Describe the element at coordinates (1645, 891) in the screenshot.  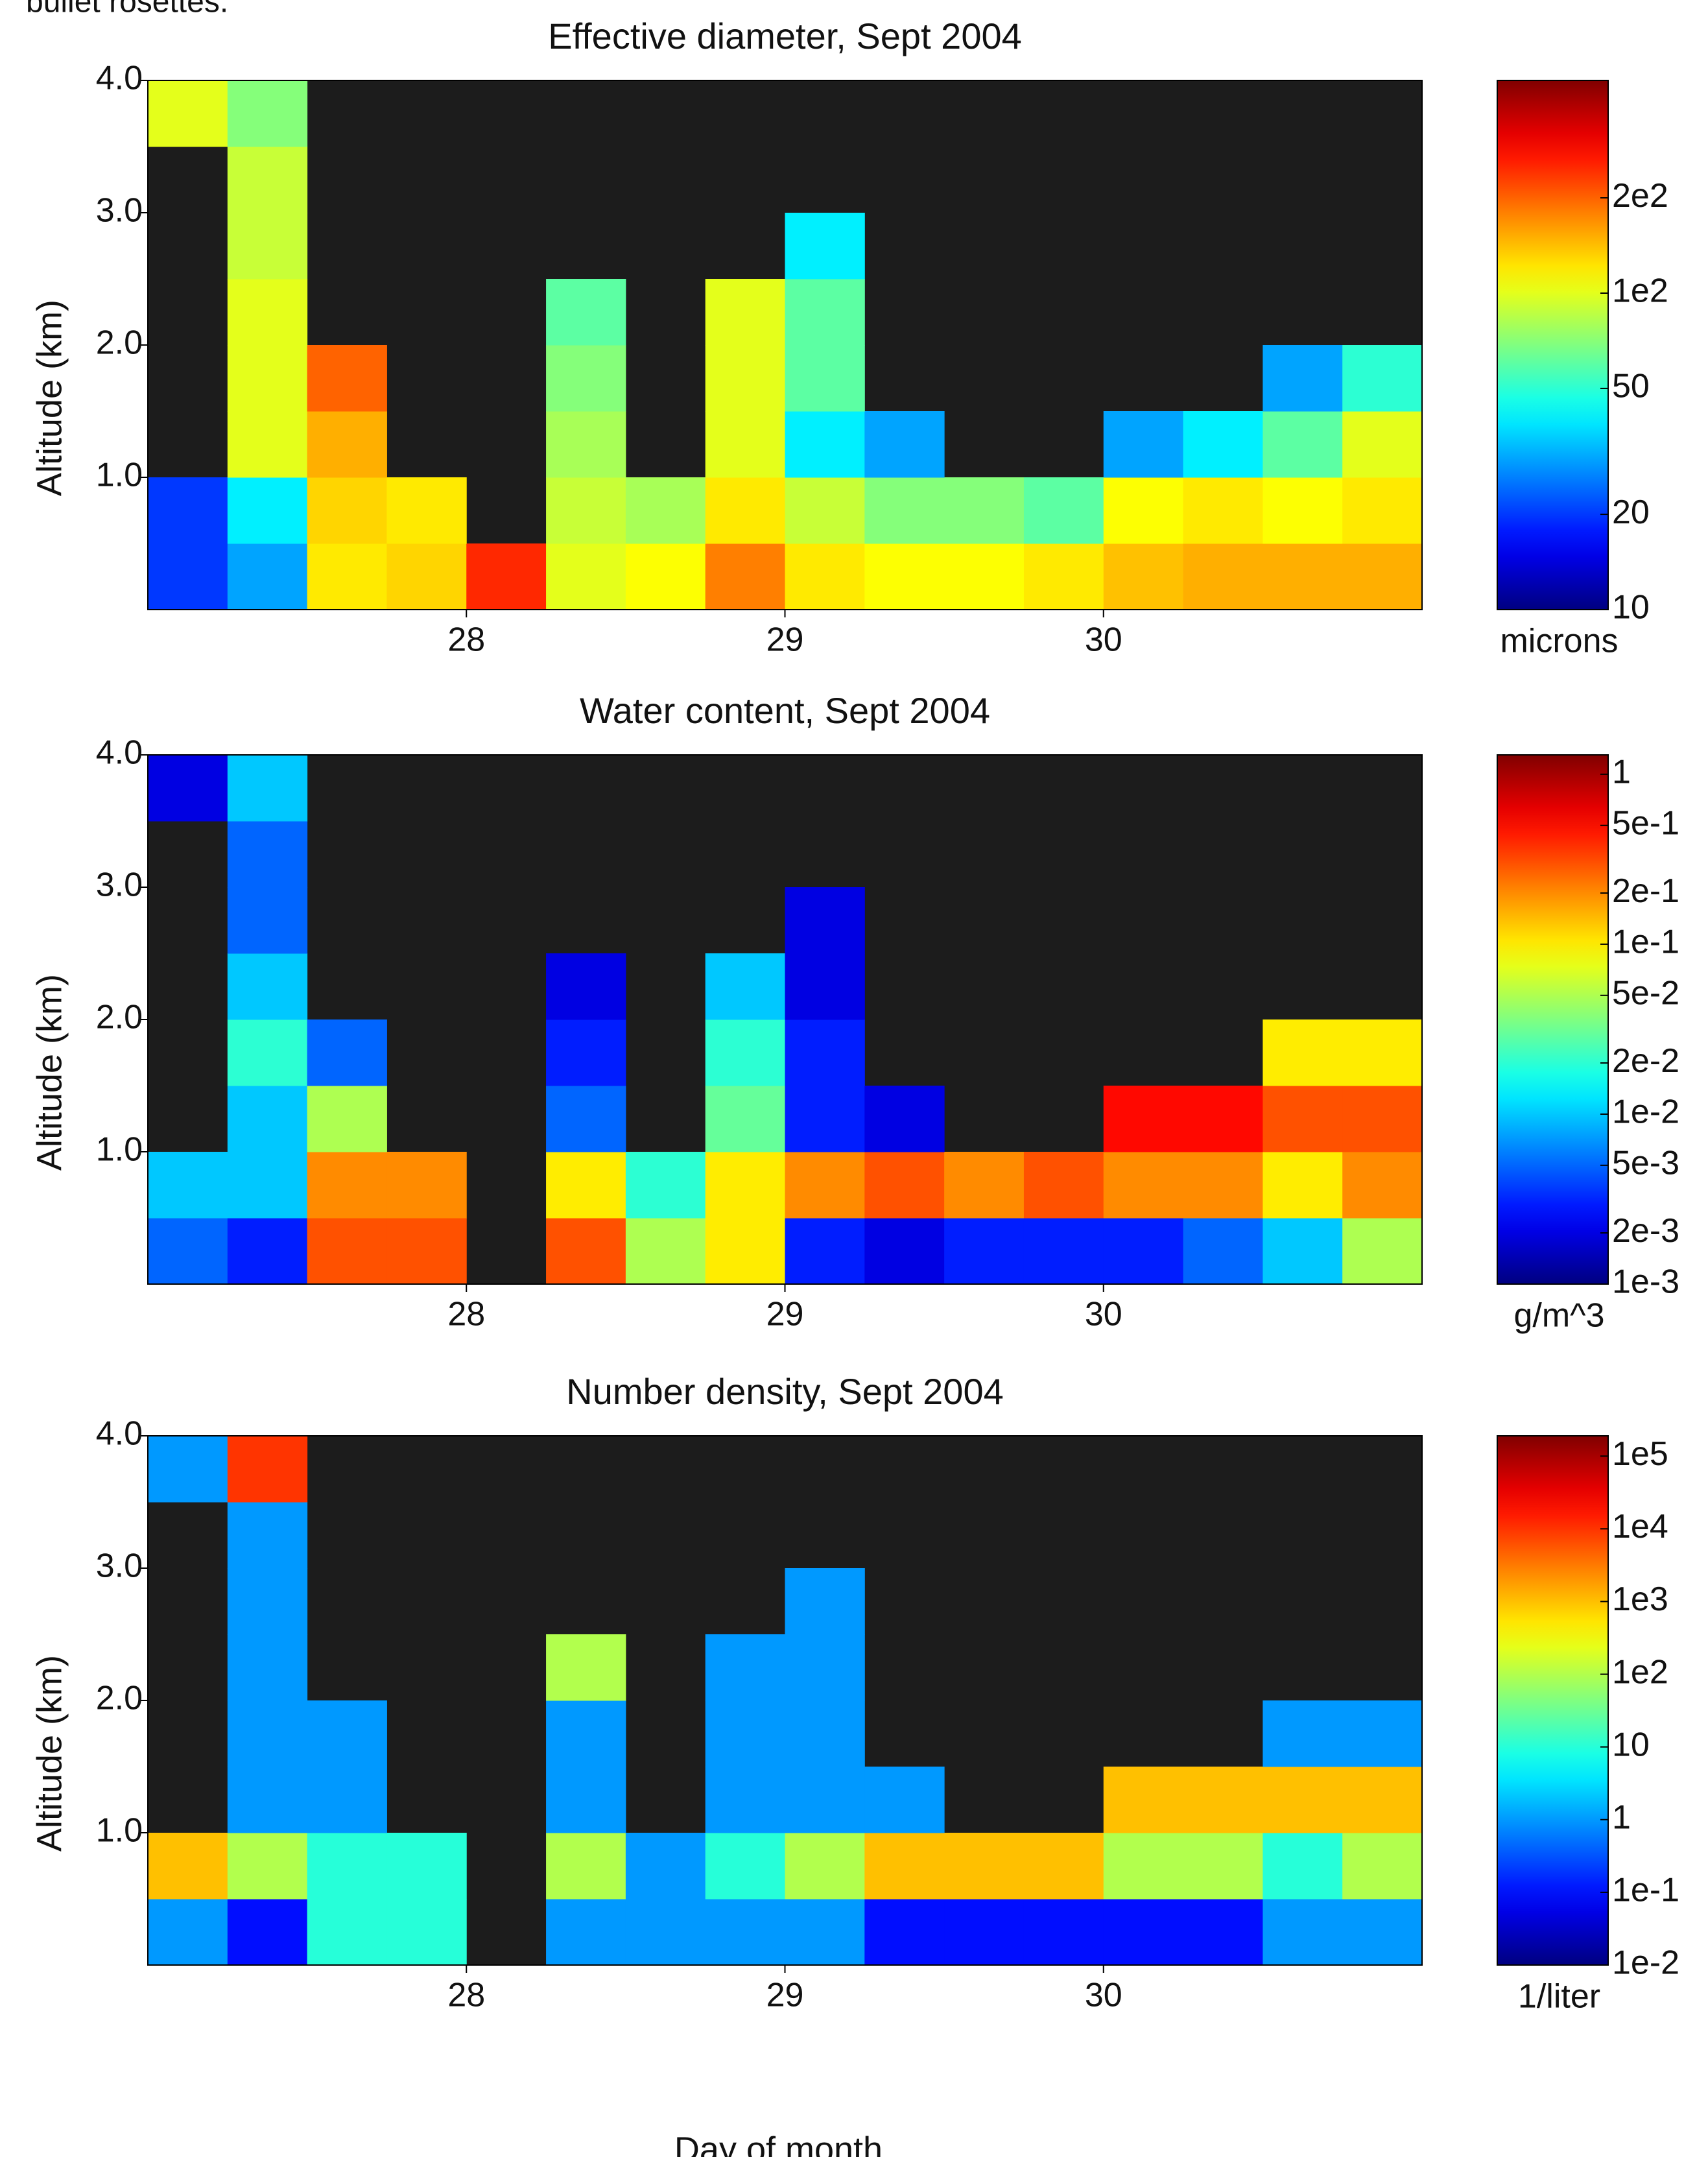
I see `colorbar-tick-label: 2e-1` at that location.